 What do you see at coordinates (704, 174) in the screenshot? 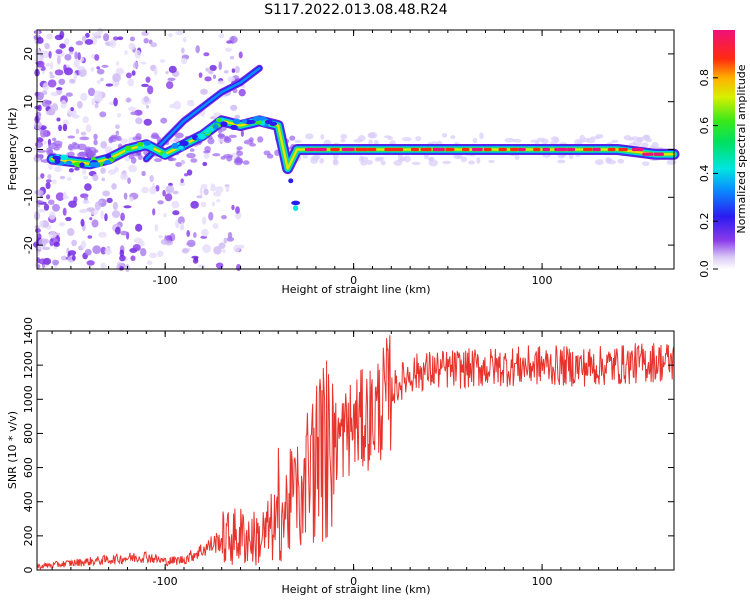
I see `colorbar-tick-label: 0.4` at bounding box center [704, 174].